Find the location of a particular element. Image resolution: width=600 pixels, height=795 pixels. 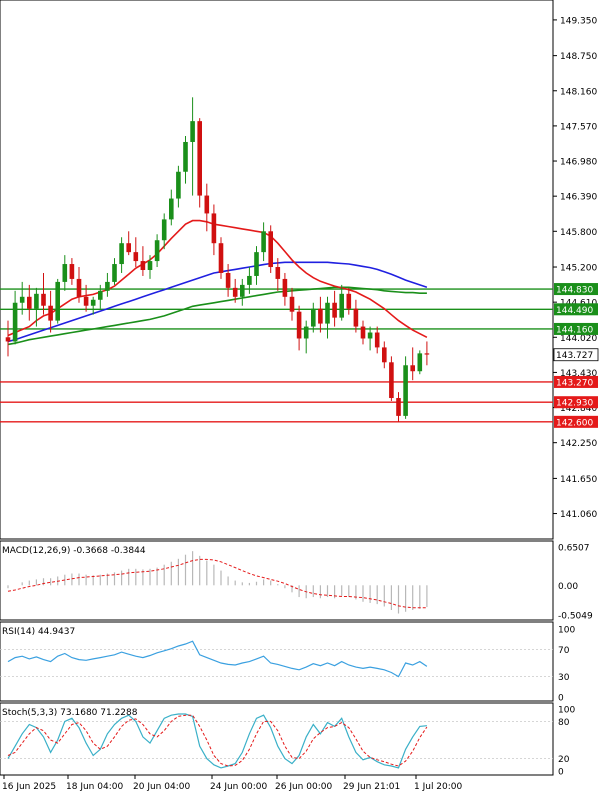

rsi-line is located at coordinates (217, 659).